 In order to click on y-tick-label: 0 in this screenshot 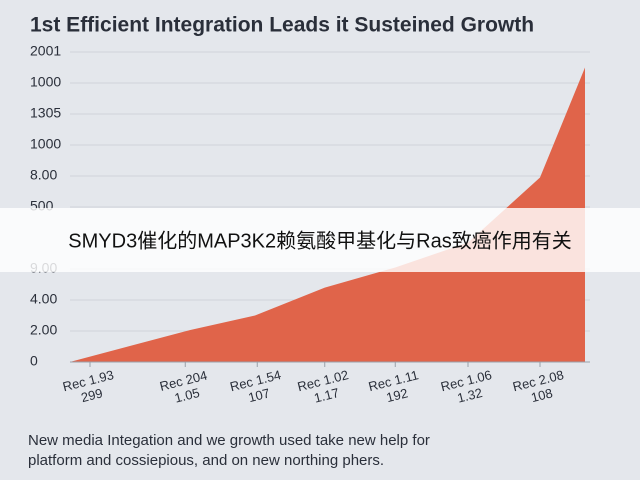, I will do `click(34, 361)`.